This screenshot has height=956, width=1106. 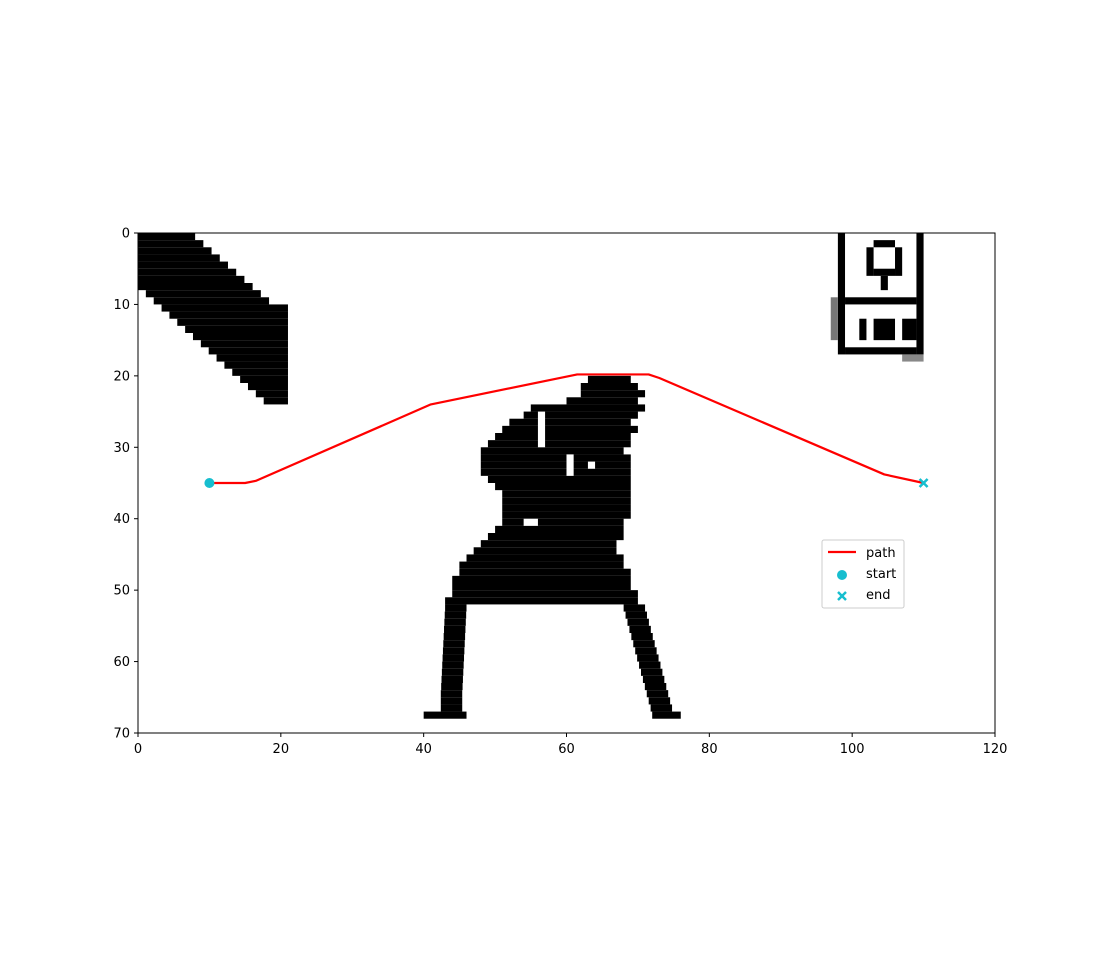 I want to click on legend-label-end: end, so click(x=878, y=595).